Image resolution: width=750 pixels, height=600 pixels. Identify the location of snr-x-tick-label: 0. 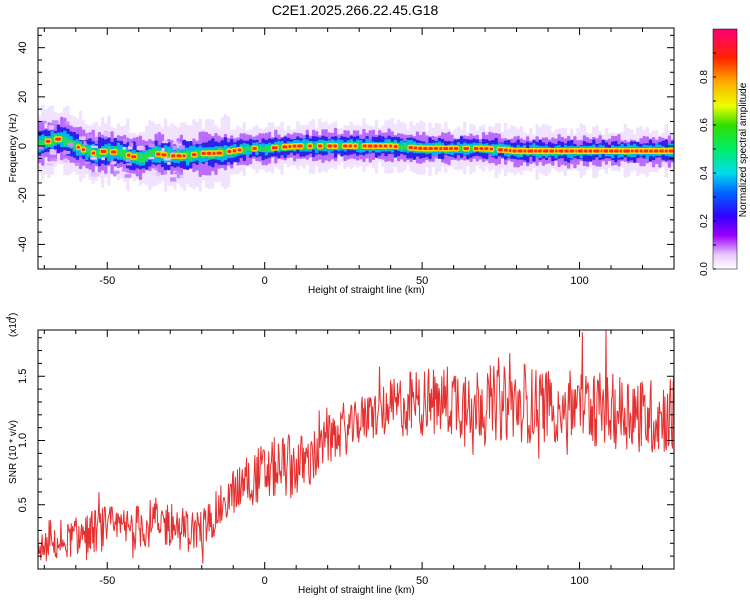
(265, 581).